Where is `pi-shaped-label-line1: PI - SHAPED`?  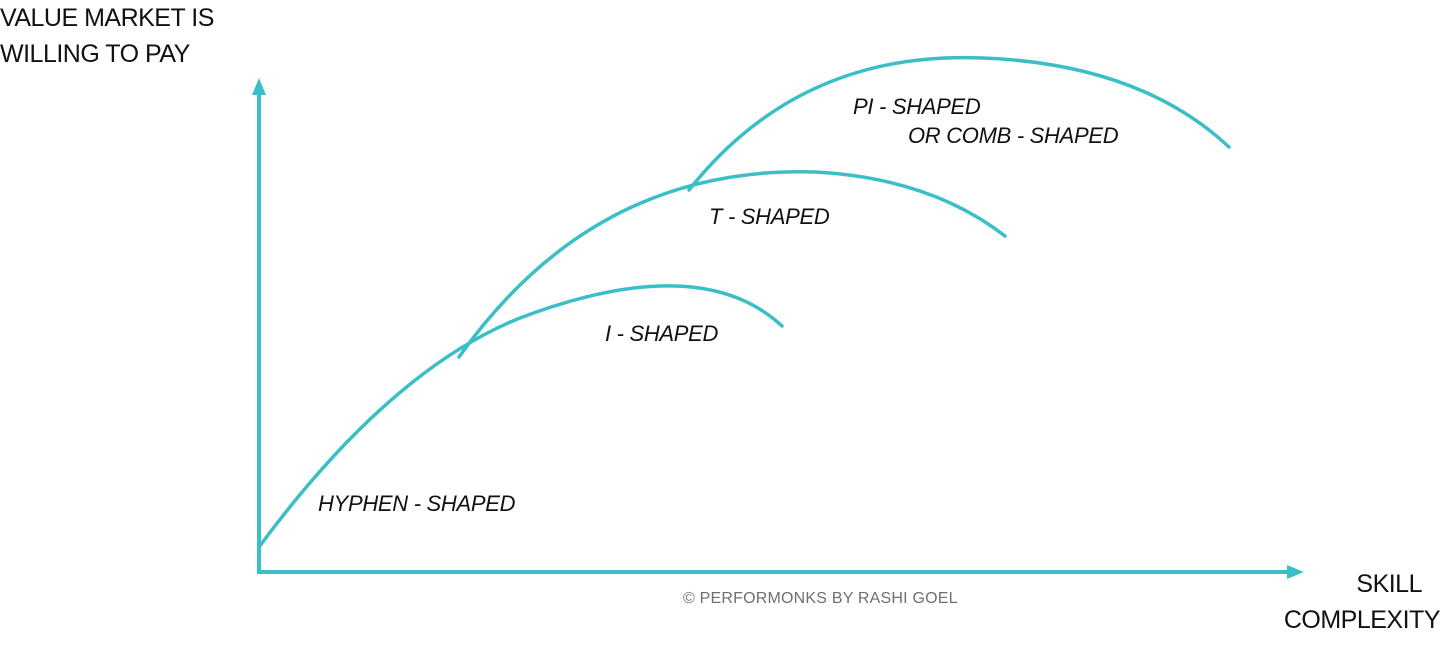 pi-shaped-label-line1: PI - SHAPED is located at coordinates (917, 106).